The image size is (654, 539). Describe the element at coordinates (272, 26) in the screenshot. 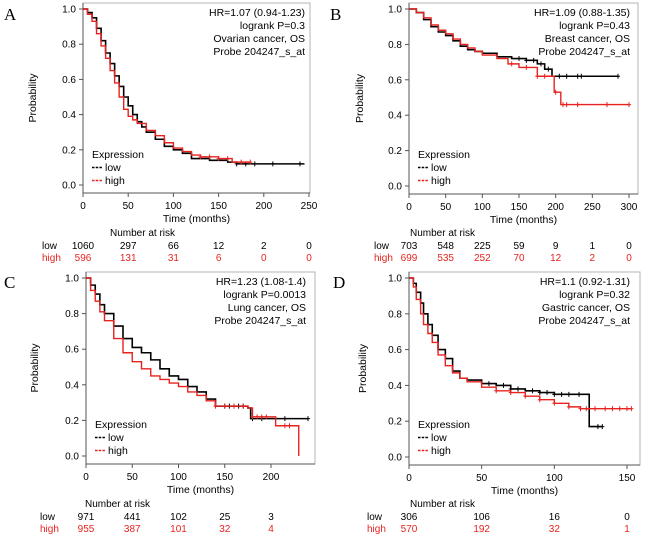

I see `annotation-line: logrank P=0.3` at that location.